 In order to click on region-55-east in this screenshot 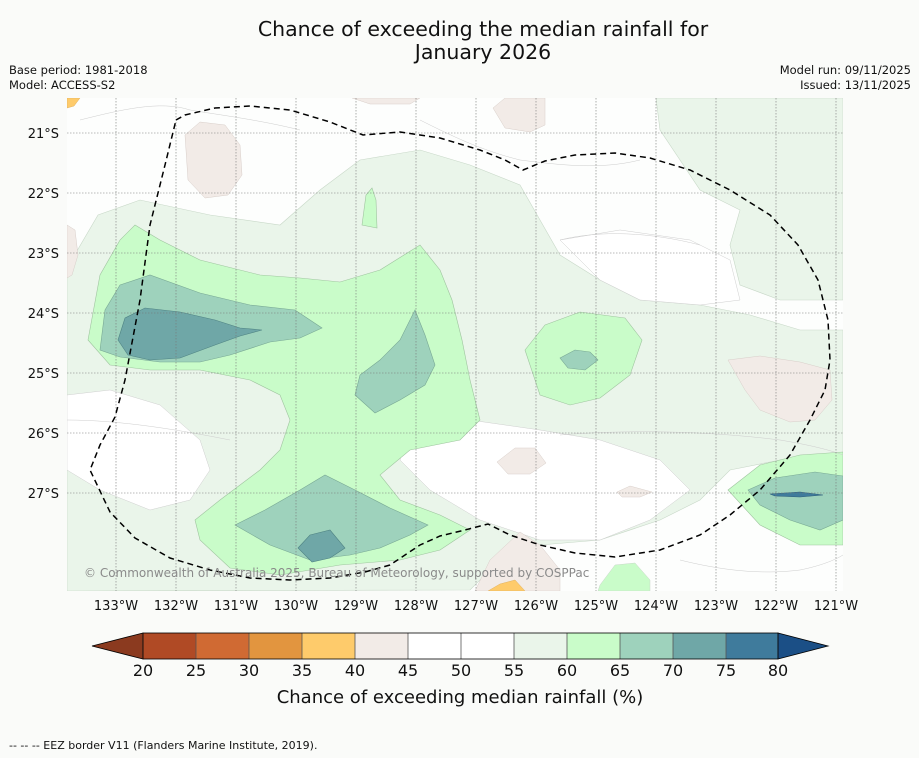, I will do `click(650, 267)`.